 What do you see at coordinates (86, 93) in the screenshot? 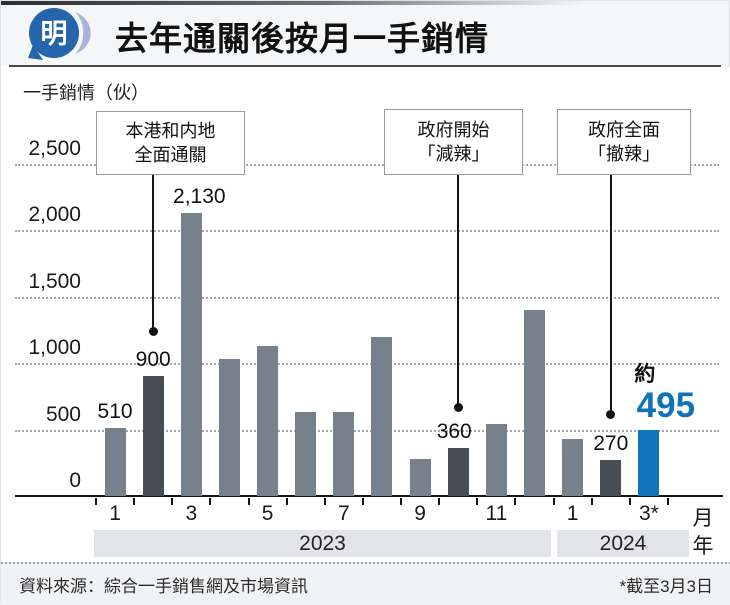
I see `y-axis-title: 一手銷情（伙）` at bounding box center [86, 93].